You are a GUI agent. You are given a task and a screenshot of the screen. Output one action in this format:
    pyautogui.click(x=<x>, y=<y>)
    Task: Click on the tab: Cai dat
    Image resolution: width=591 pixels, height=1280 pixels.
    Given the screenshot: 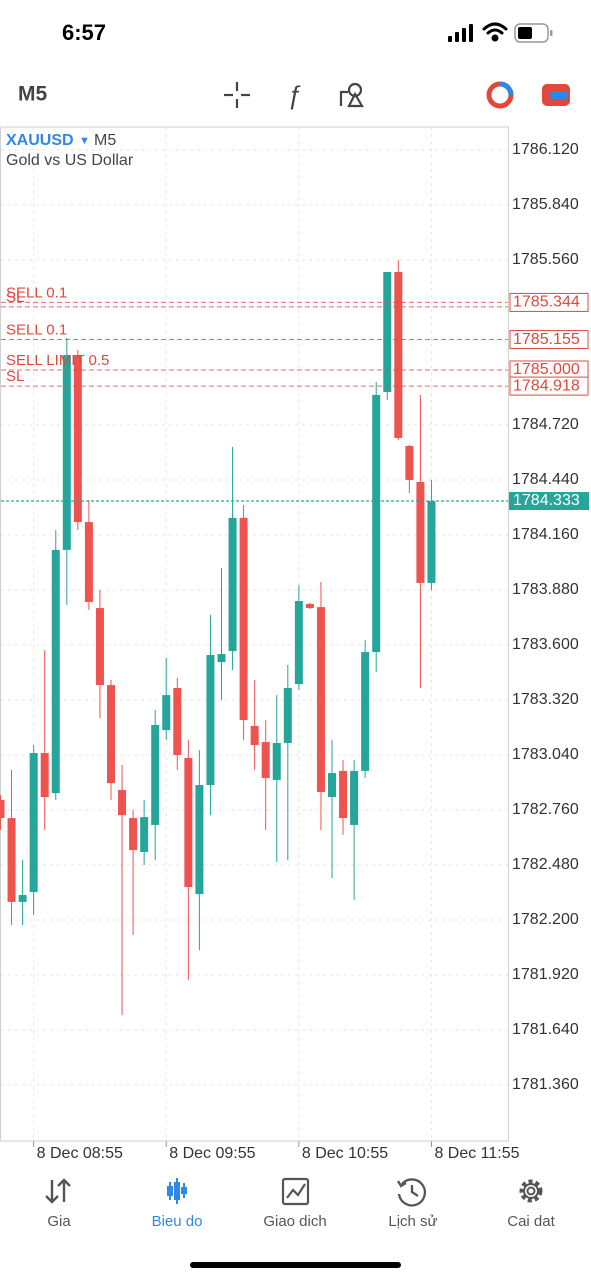 What is the action you would take?
    pyautogui.click(x=531, y=1204)
    